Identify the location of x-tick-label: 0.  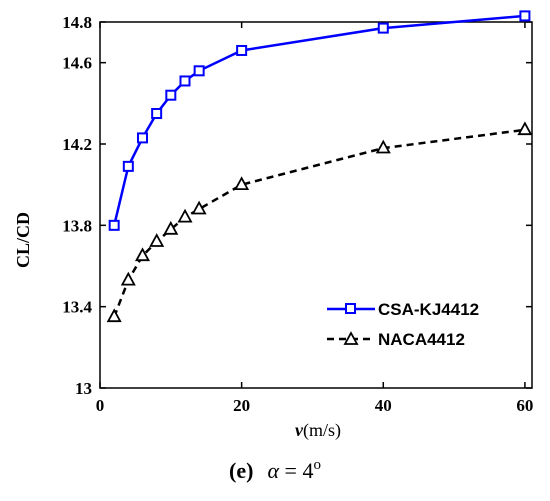
(100, 405).